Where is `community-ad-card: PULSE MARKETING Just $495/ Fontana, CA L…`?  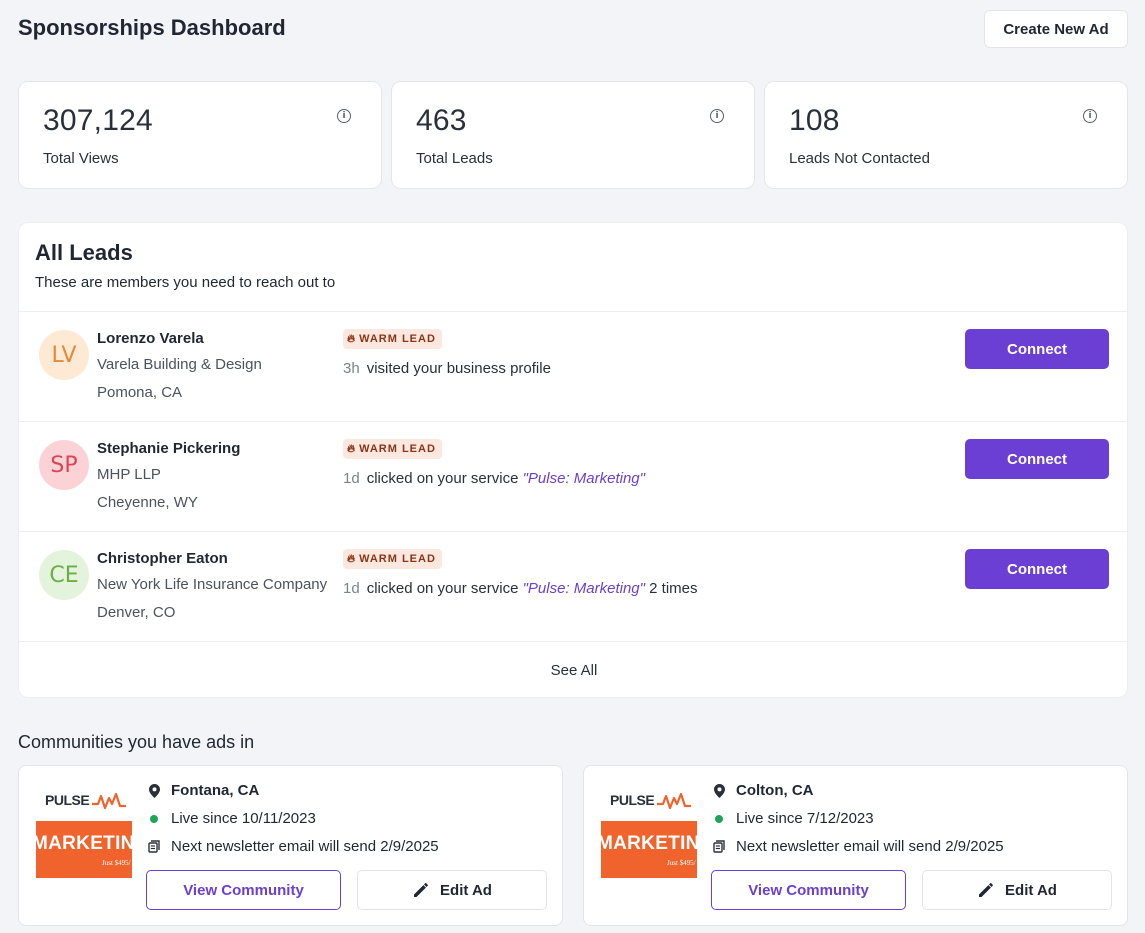
community-ad-card: PULSE MARKETING Just $495/ Fontana, CA L… is located at coordinates (290, 845).